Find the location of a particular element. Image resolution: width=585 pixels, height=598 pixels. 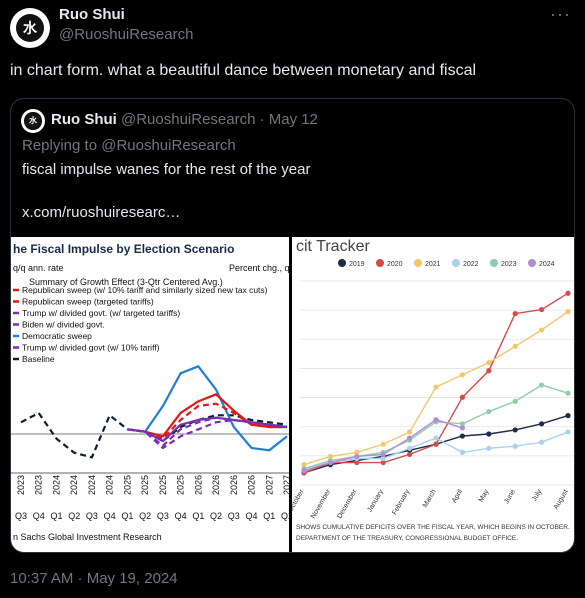

quarter-tick-7: Q2 is located at coordinates (145, 516).